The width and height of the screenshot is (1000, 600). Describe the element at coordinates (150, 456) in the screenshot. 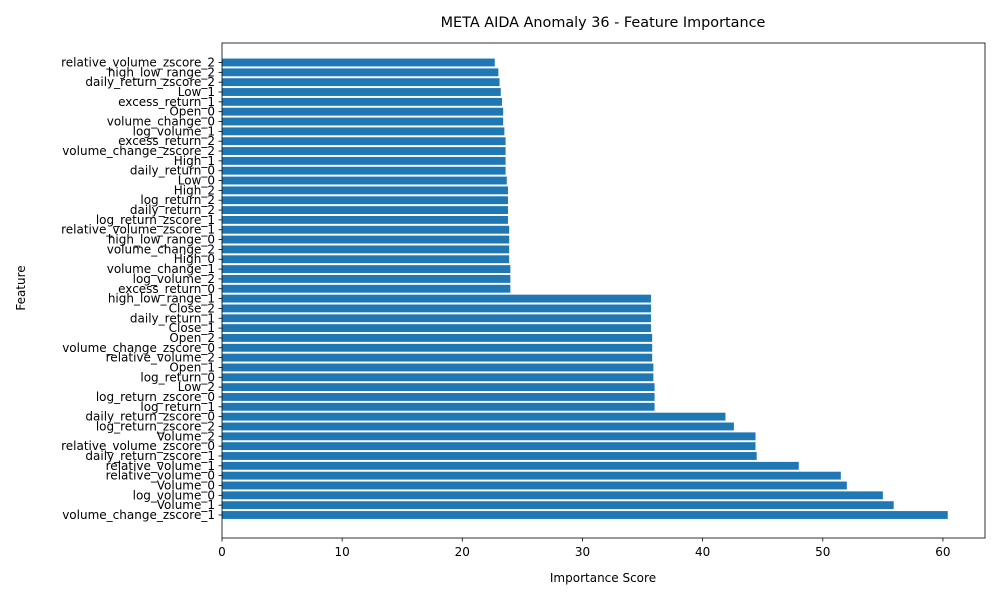

I see `y-tick-label: daily_return_zscore_1` at that location.